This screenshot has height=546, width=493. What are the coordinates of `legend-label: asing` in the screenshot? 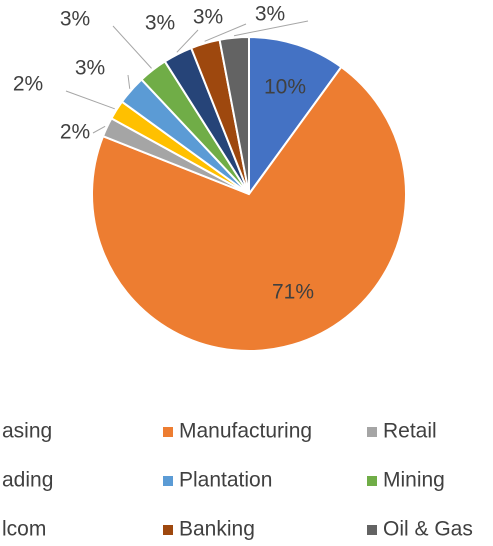 It's located at (27, 431).